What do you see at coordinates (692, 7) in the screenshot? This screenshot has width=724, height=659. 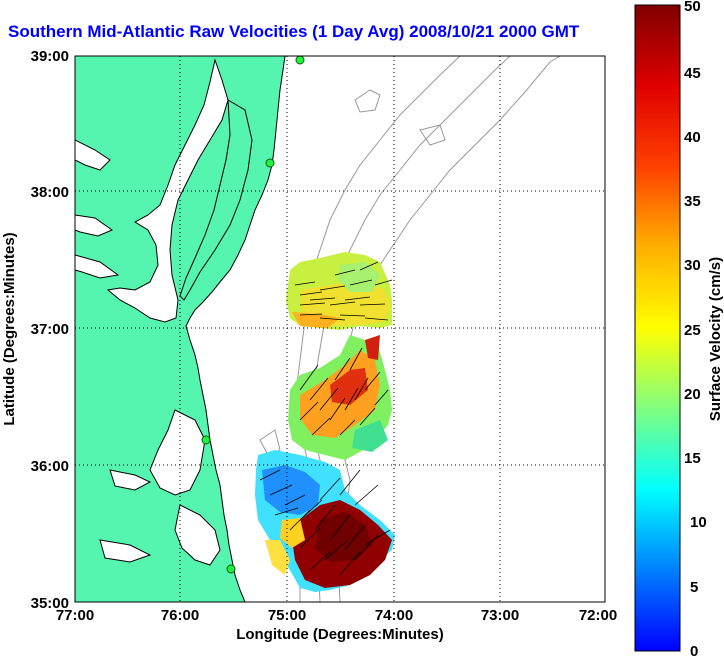 I see `colorbar-tick-label: 50` at bounding box center [692, 7].